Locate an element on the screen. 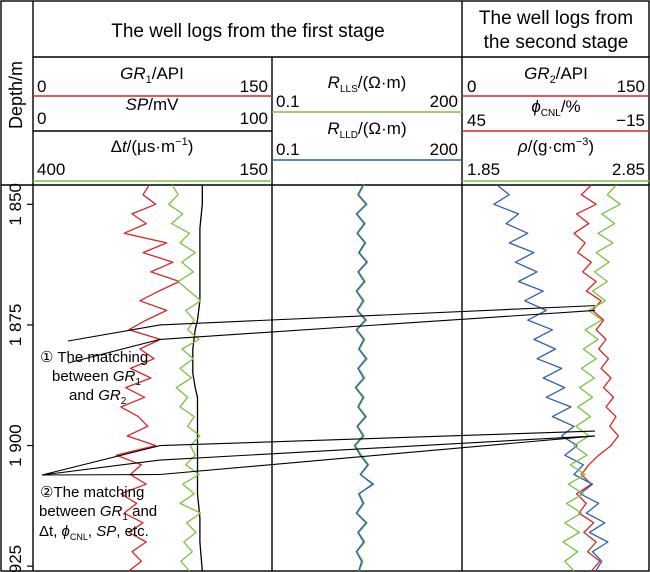 This screenshot has height=572, width=650. annotation-1-line1: ① The matching is located at coordinates (94, 357).